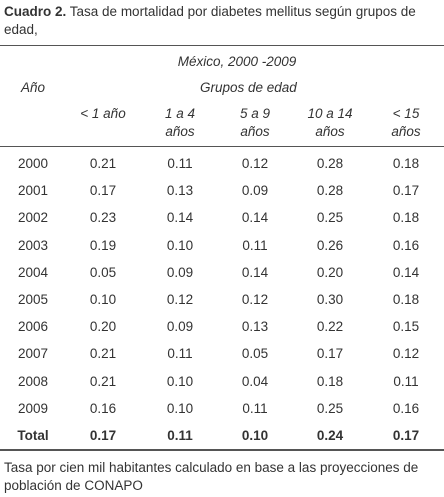 The width and height of the screenshot is (444, 497). Describe the element at coordinates (180, 435) in the screenshot. I see `total-cell: 0.11` at that location.